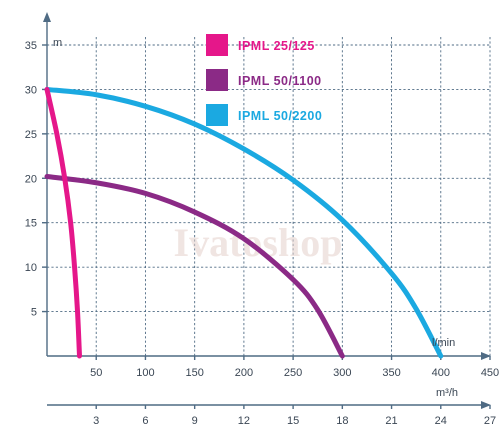  I want to click on y-tick-label: 20, so click(31, 179).